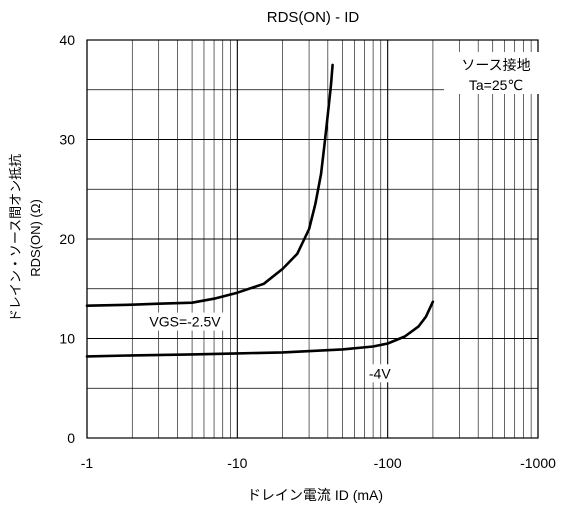 The image size is (568, 509). I want to click on y-tick-label: 10, so click(67, 339).